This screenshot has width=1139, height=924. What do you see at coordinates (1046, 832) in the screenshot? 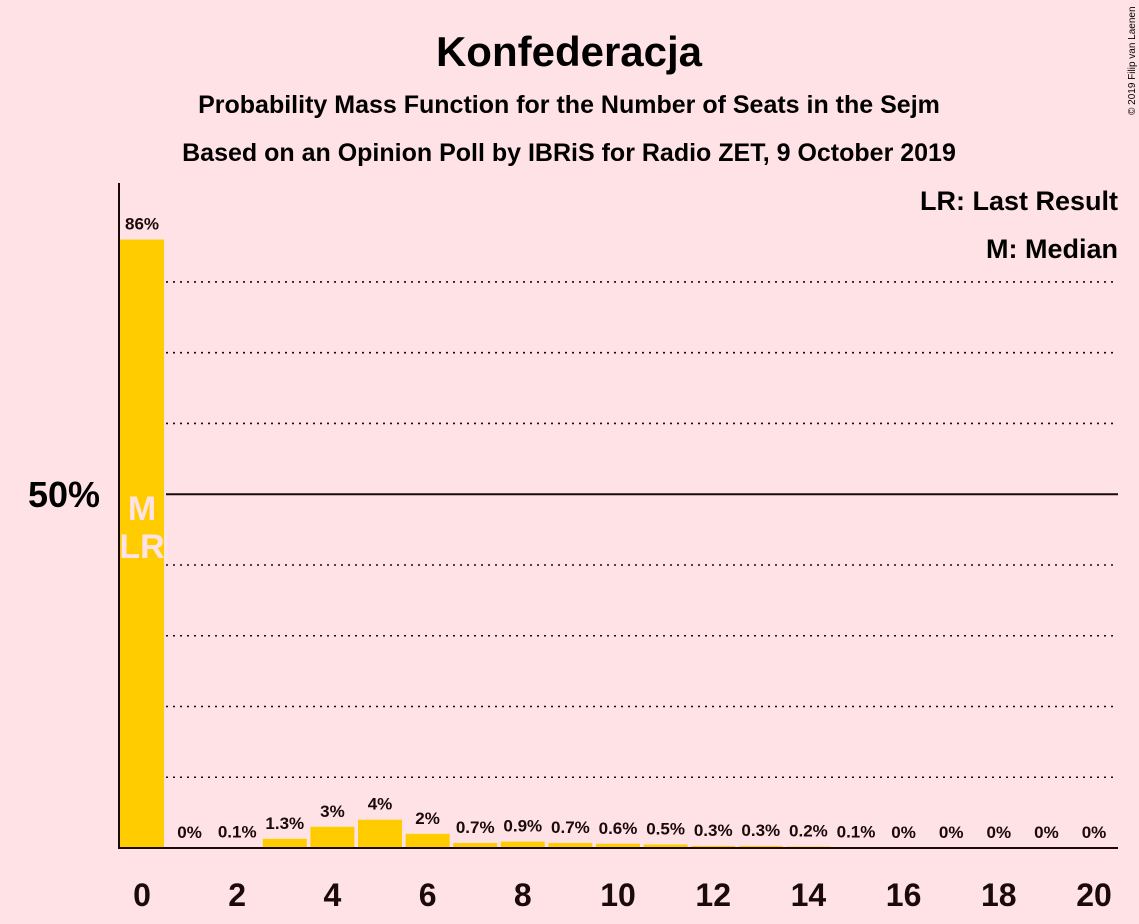
I see `data-label-seat-19: 0%` at bounding box center [1046, 832].